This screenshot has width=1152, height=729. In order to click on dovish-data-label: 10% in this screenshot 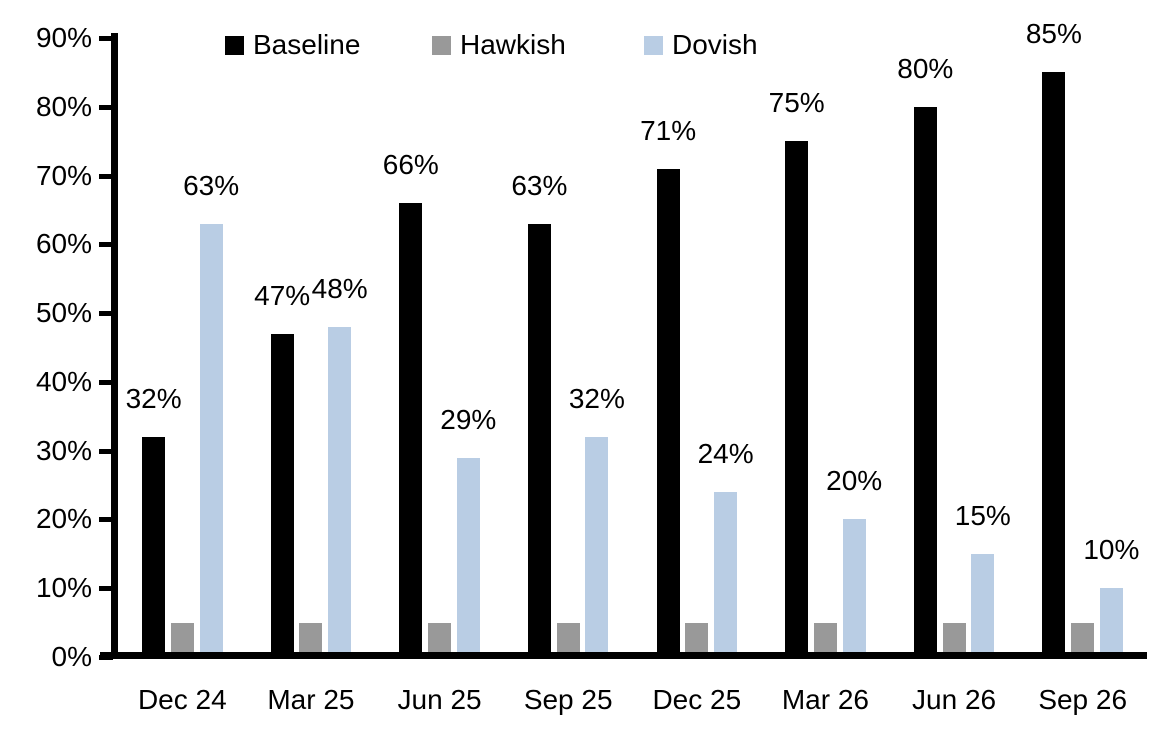, I will do `click(1111, 550)`.